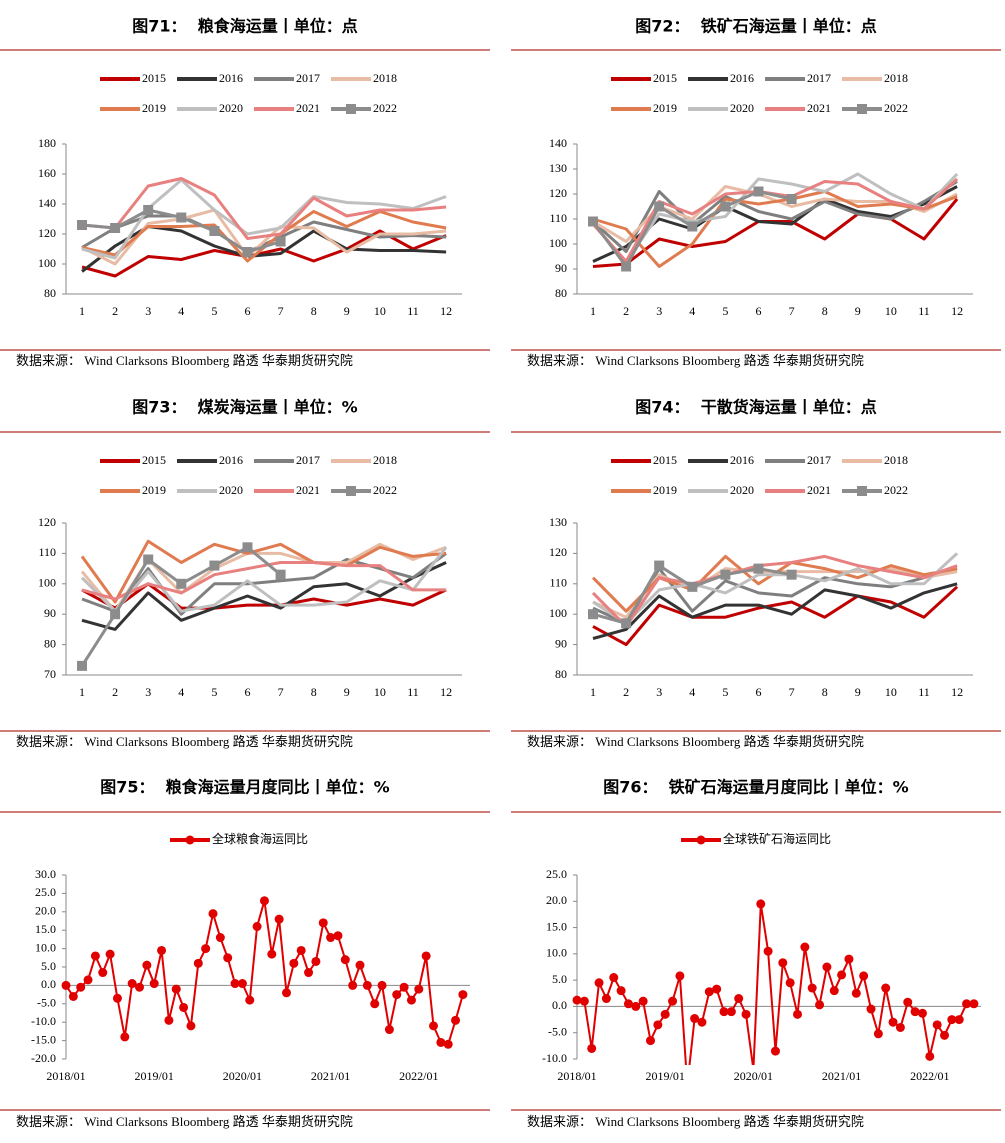  What do you see at coordinates (561, 293) in the screenshot?
I see `y-tick-label: 80` at bounding box center [561, 293].